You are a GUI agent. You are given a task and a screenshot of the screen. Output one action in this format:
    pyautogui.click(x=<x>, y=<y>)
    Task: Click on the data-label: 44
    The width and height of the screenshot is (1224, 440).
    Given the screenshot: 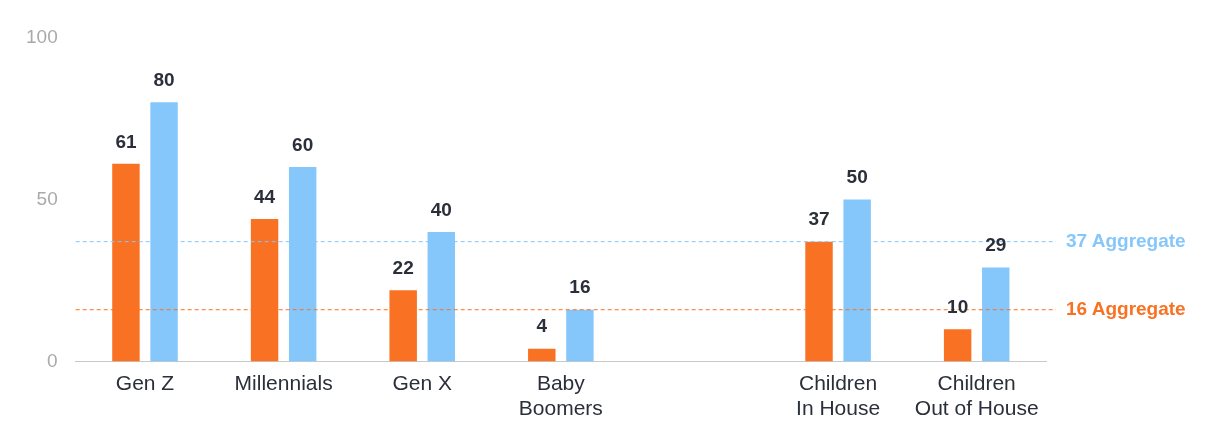 What is the action you would take?
    pyautogui.click(x=264, y=196)
    